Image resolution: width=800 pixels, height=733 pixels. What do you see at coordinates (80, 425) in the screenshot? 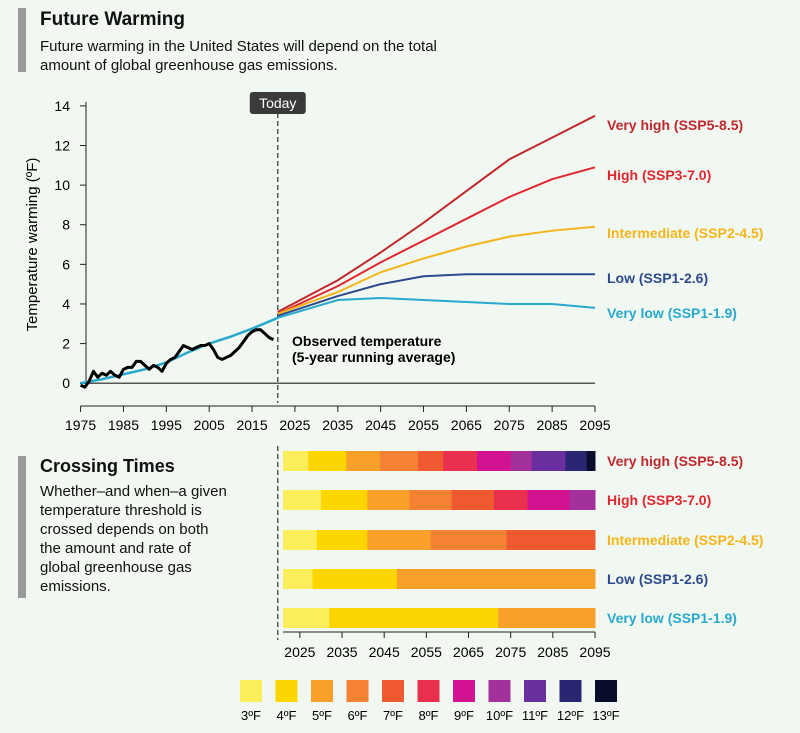
I see `x-tick-label: 1975` at bounding box center [80, 425].